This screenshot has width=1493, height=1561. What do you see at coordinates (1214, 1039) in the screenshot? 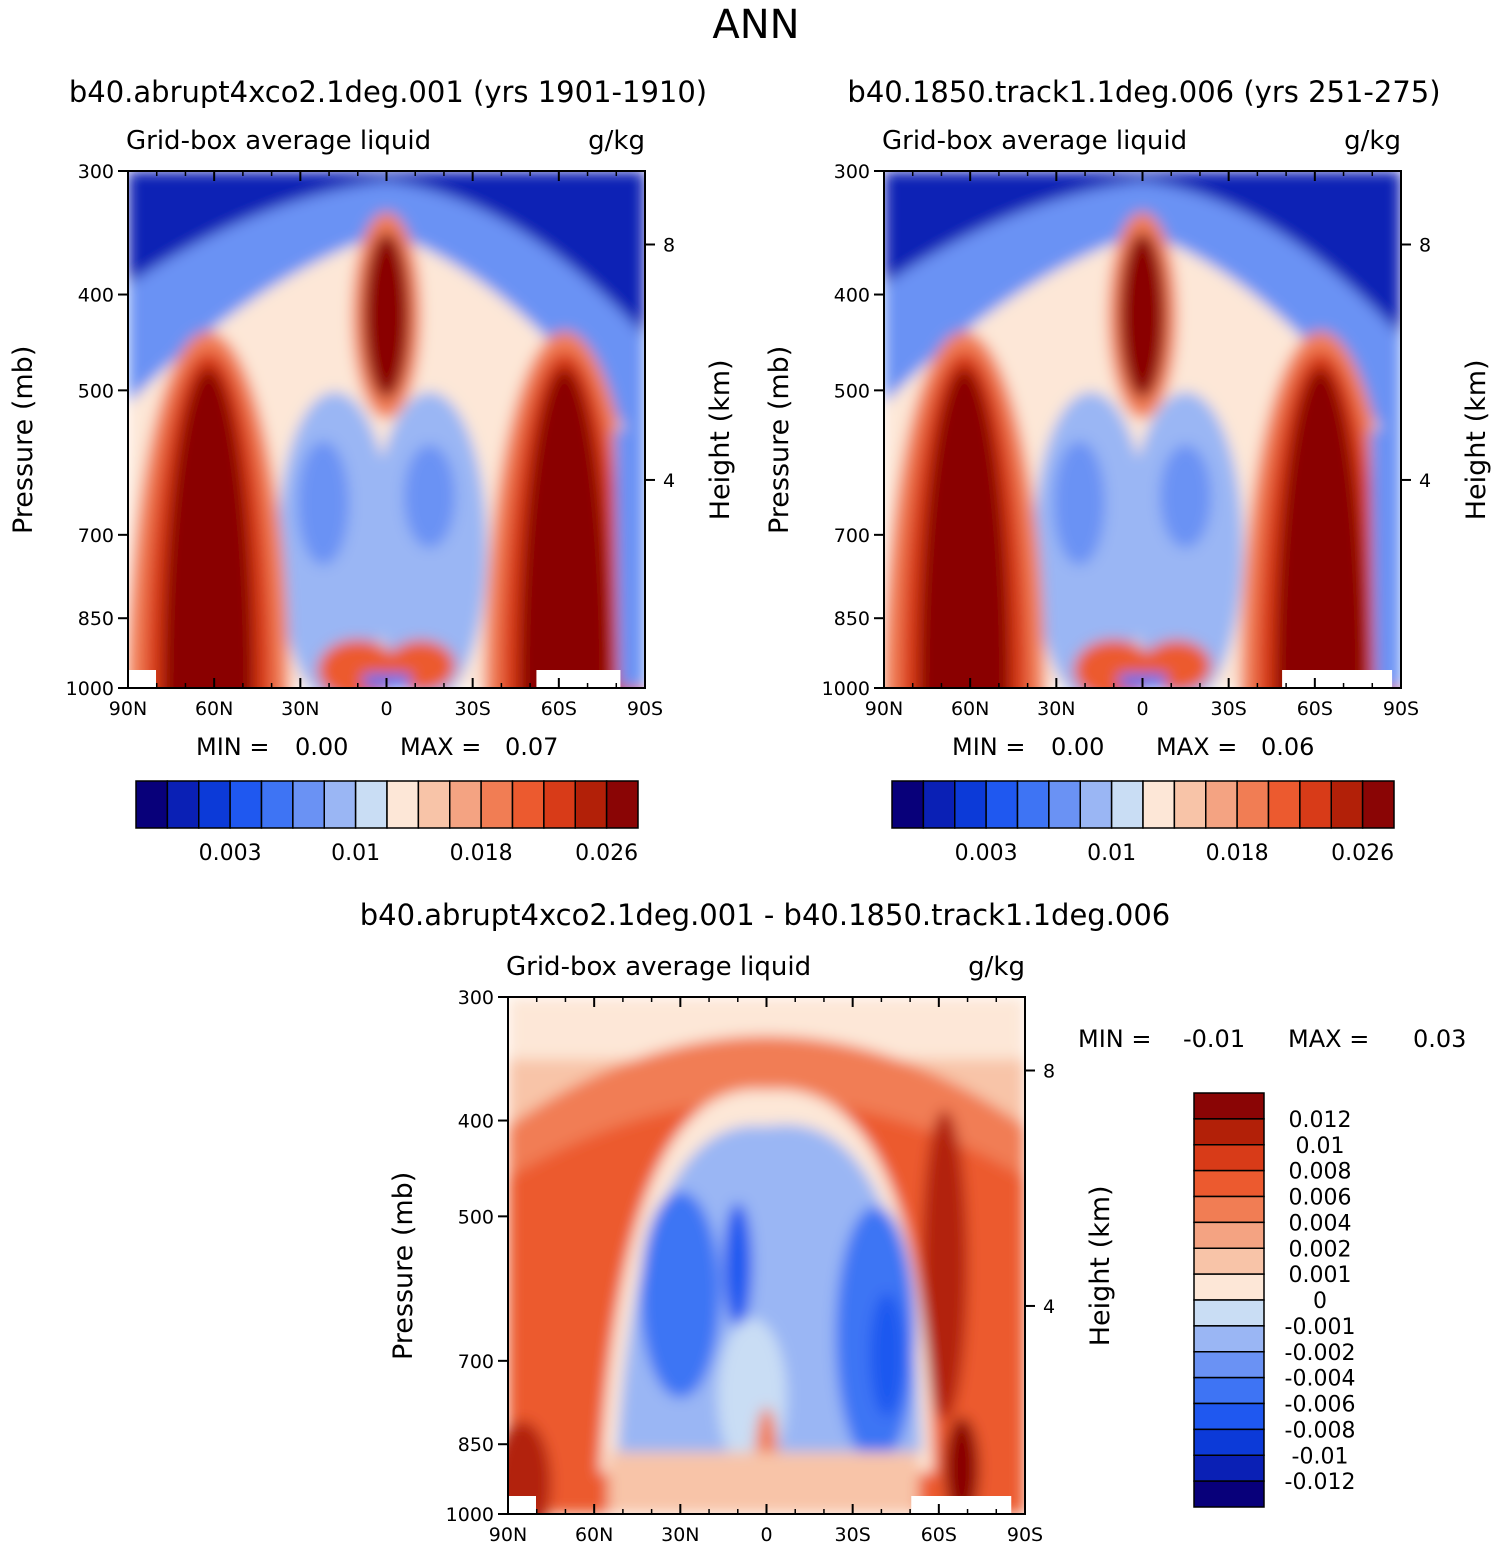
I see `min-value: -0.01` at bounding box center [1214, 1039].